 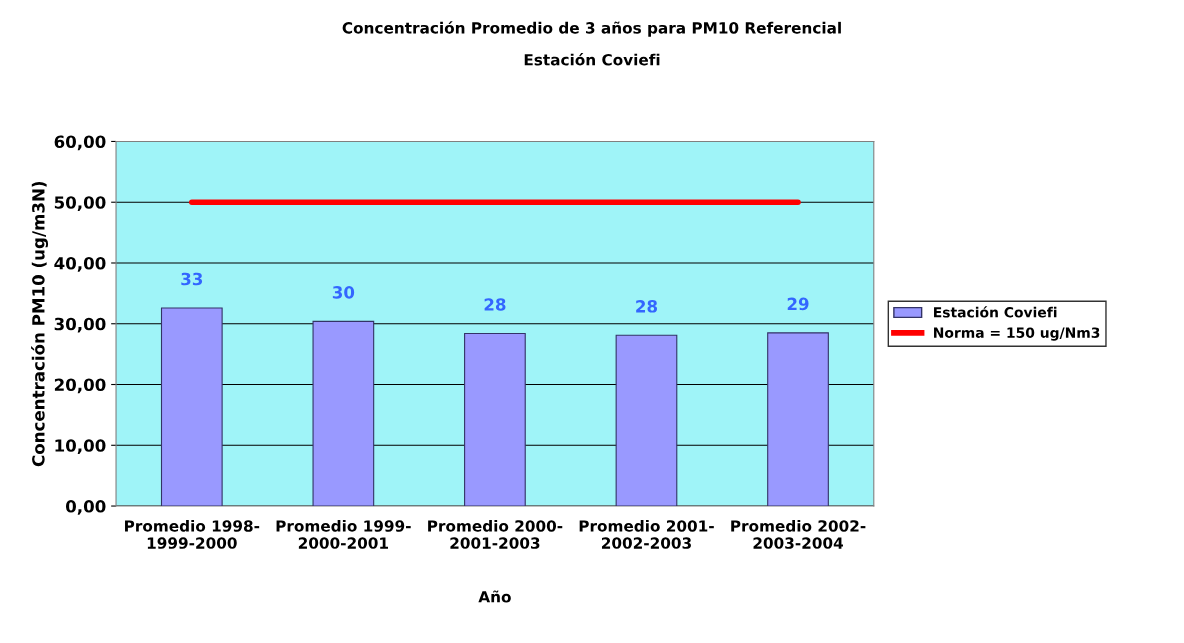 I want to click on legend-label: Norma = 150 ug/Nm3, so click(x=1017, y=334).